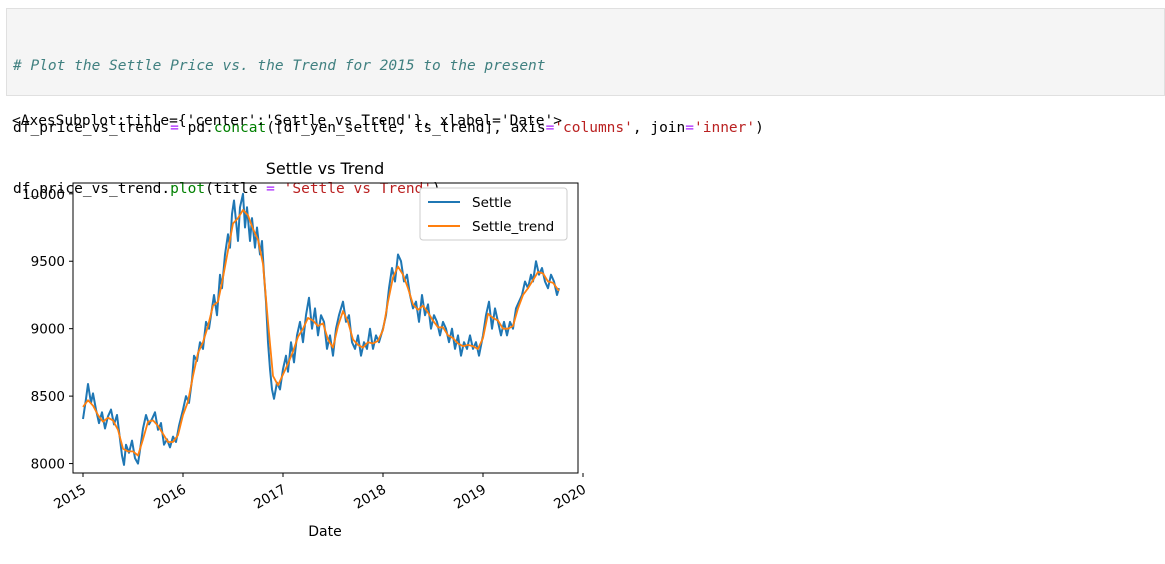 This screenshot has height=564, width=1165. I want to click on x-axis: 2015 2016 2017 2018 2019 2020, so click(320, 493).